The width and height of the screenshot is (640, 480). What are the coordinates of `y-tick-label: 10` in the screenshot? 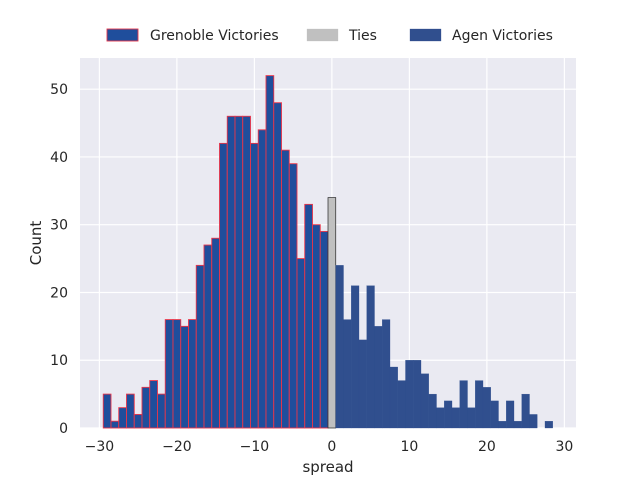 It's located at (59, 361).